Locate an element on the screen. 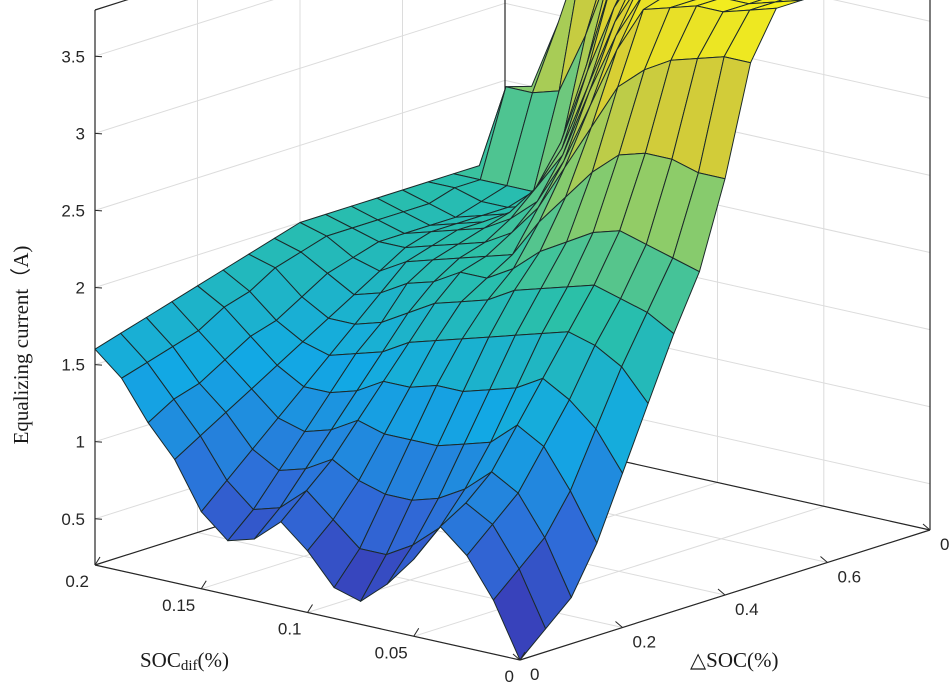  z-tick-label: 2.5 is located at coordinates (73, 210).